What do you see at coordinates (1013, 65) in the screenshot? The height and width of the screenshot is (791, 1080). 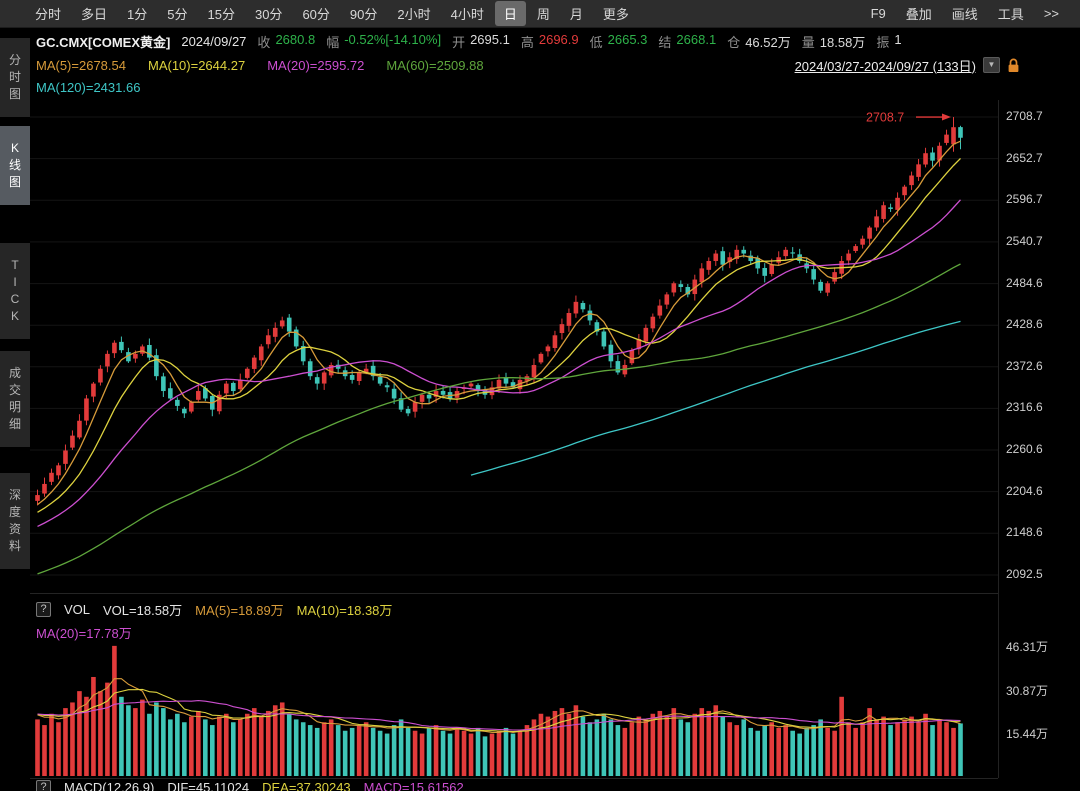 I see `lock-icon` at bounding box center [1013, 65].